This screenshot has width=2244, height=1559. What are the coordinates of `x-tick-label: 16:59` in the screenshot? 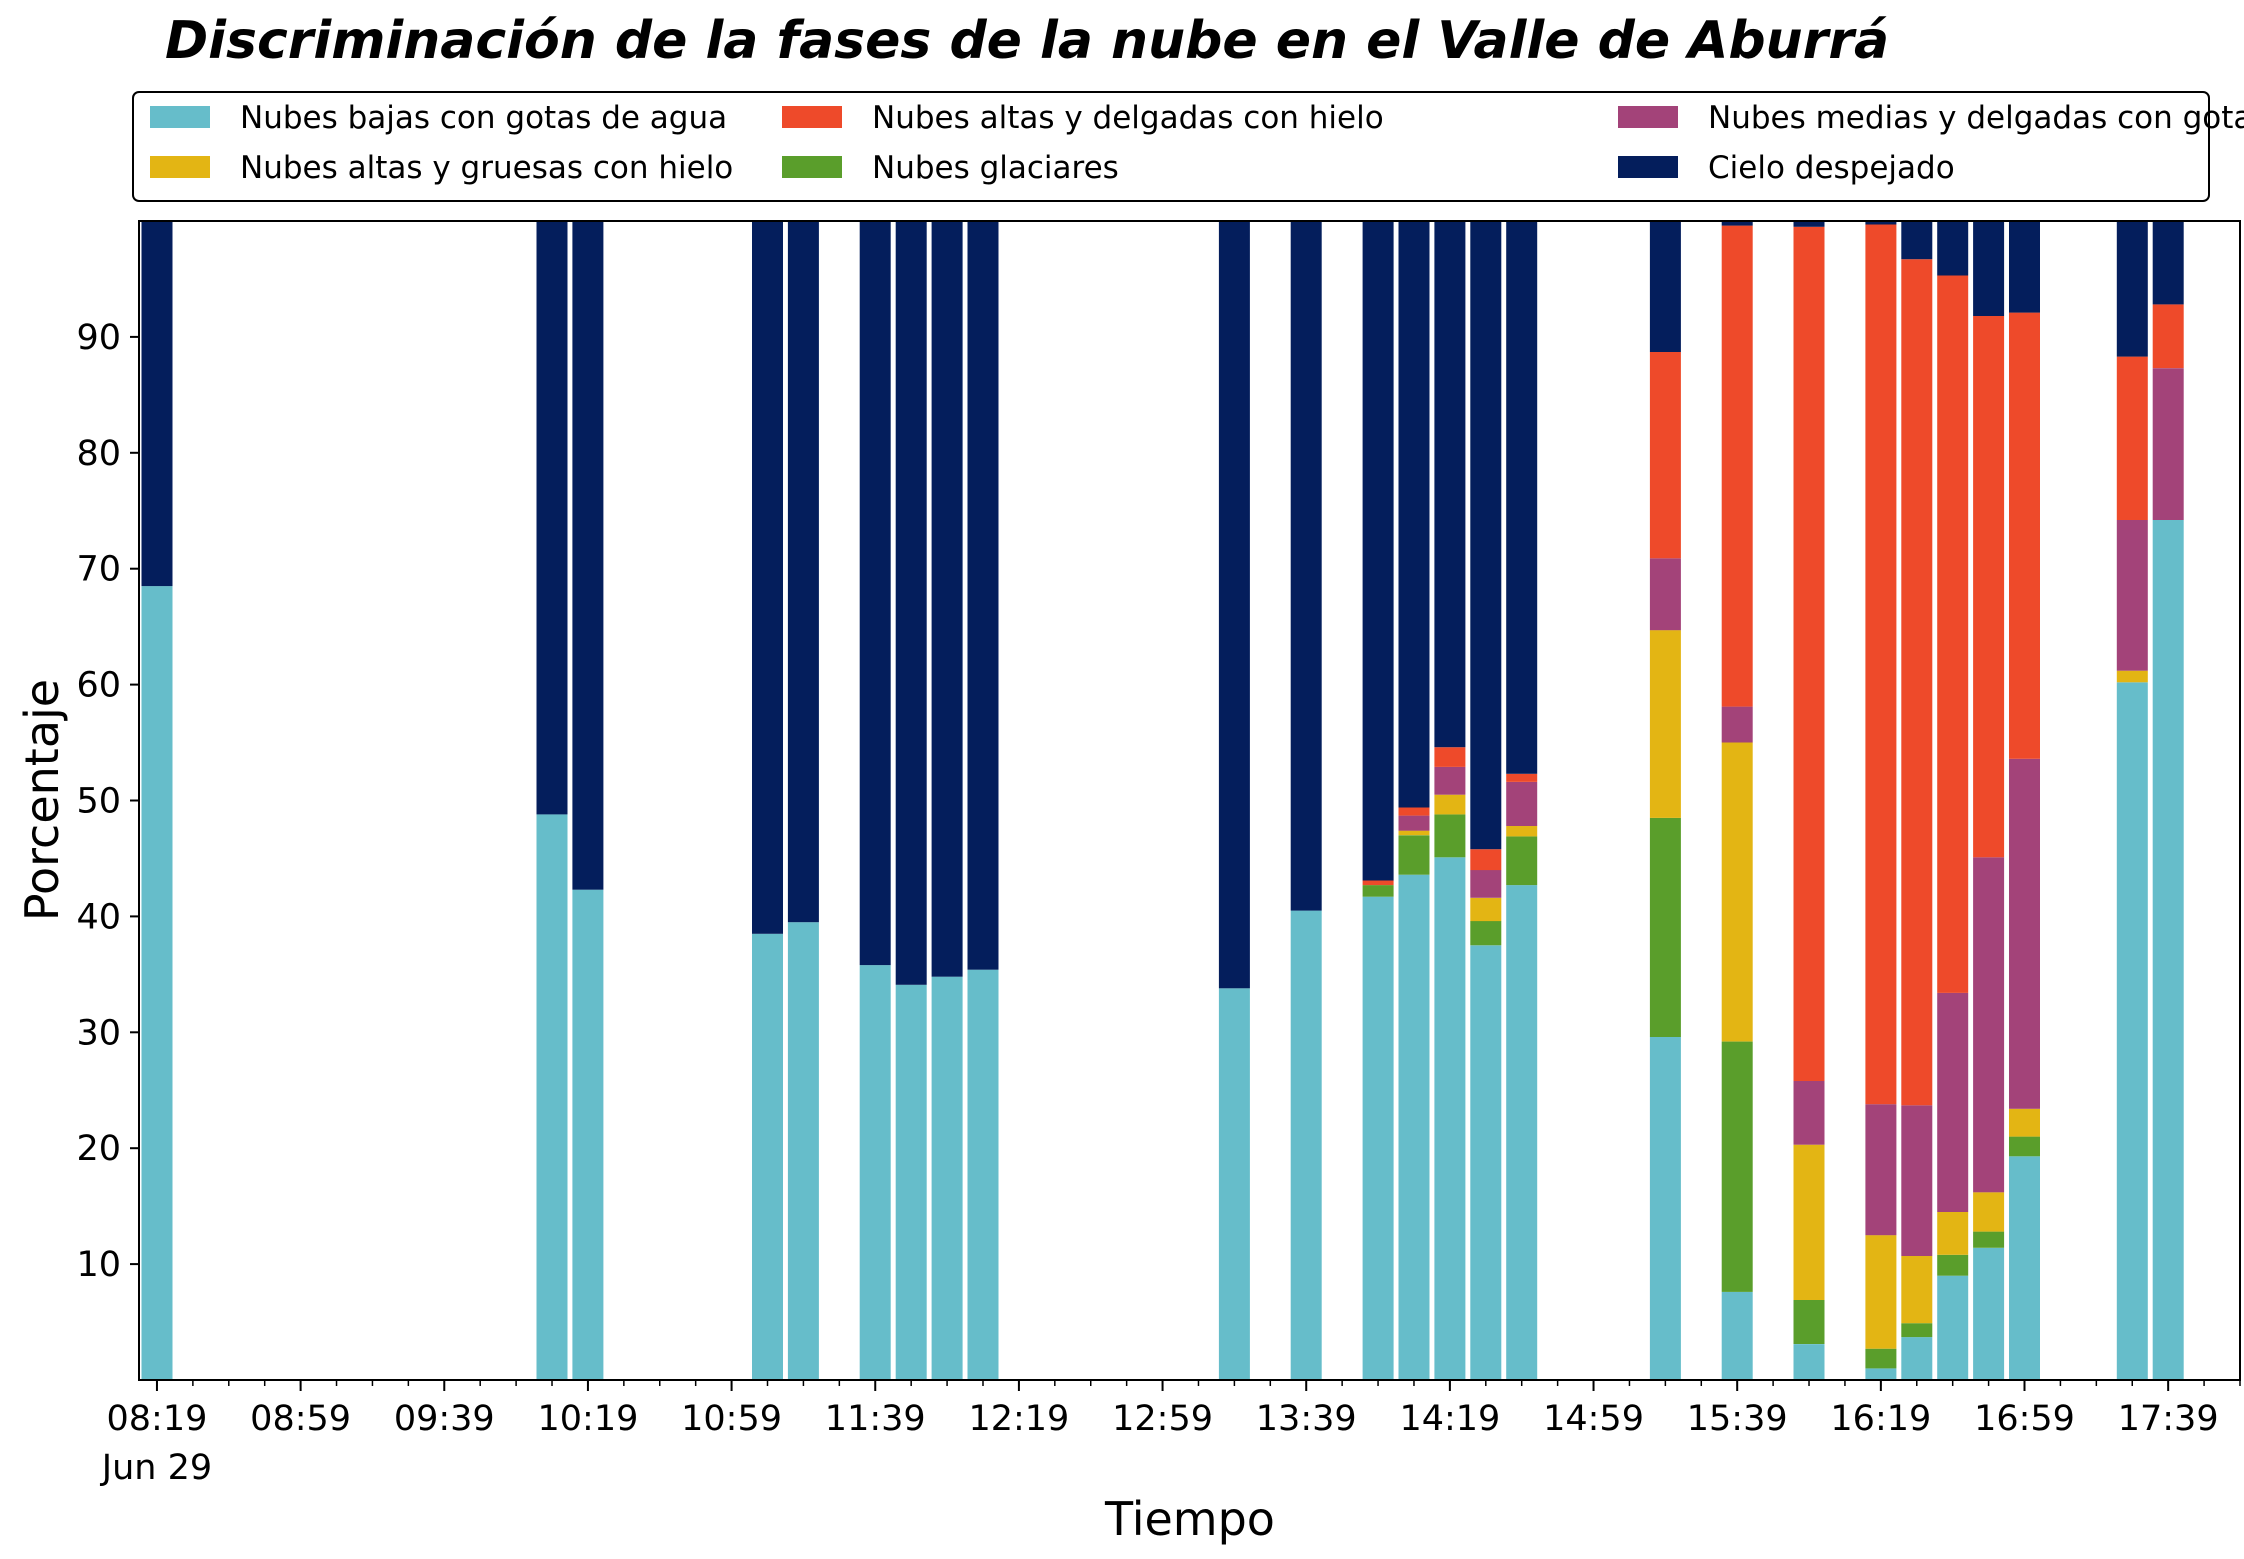 It's located at (2024, 1419).